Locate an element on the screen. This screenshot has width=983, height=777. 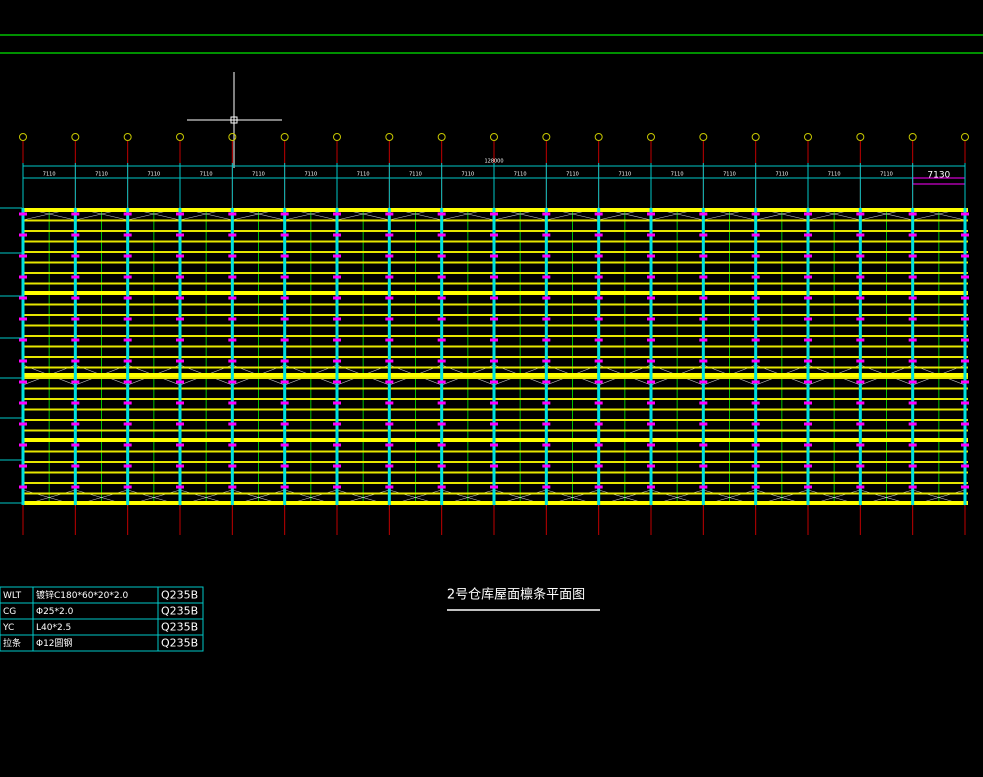
dim-span: 7130 is located at coordinates (938, 176).